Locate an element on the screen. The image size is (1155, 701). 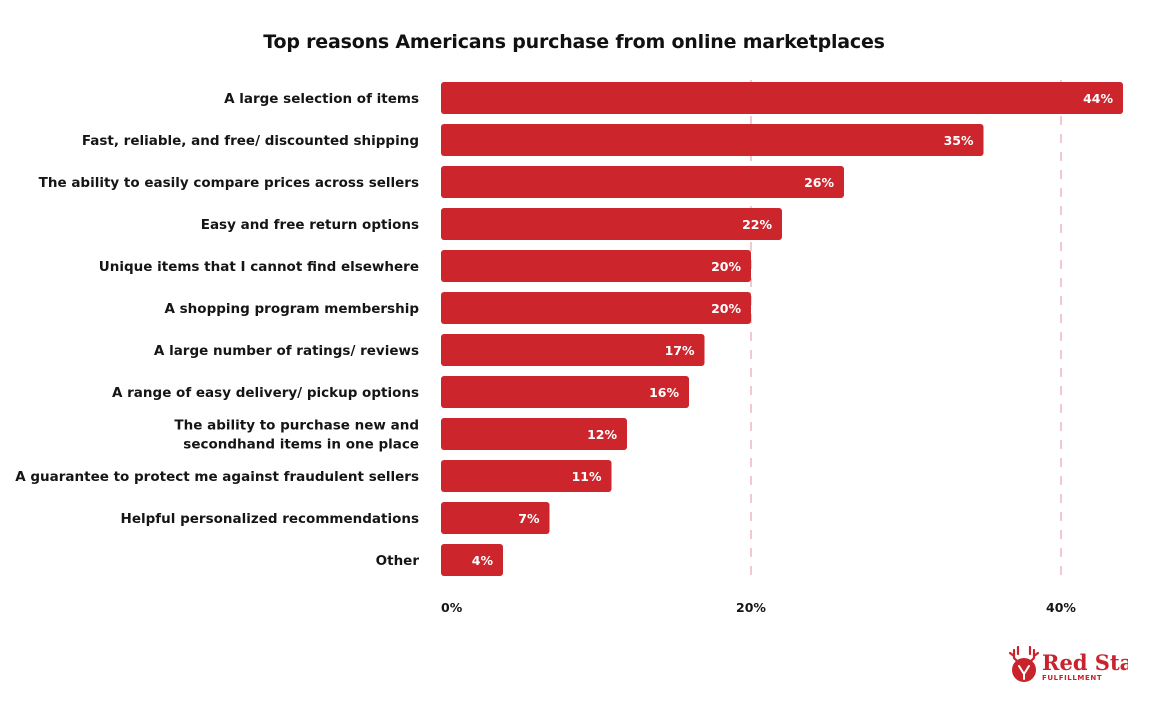
category-label-10: Helpful personalized recommendations is located at coordinates (270, 519).